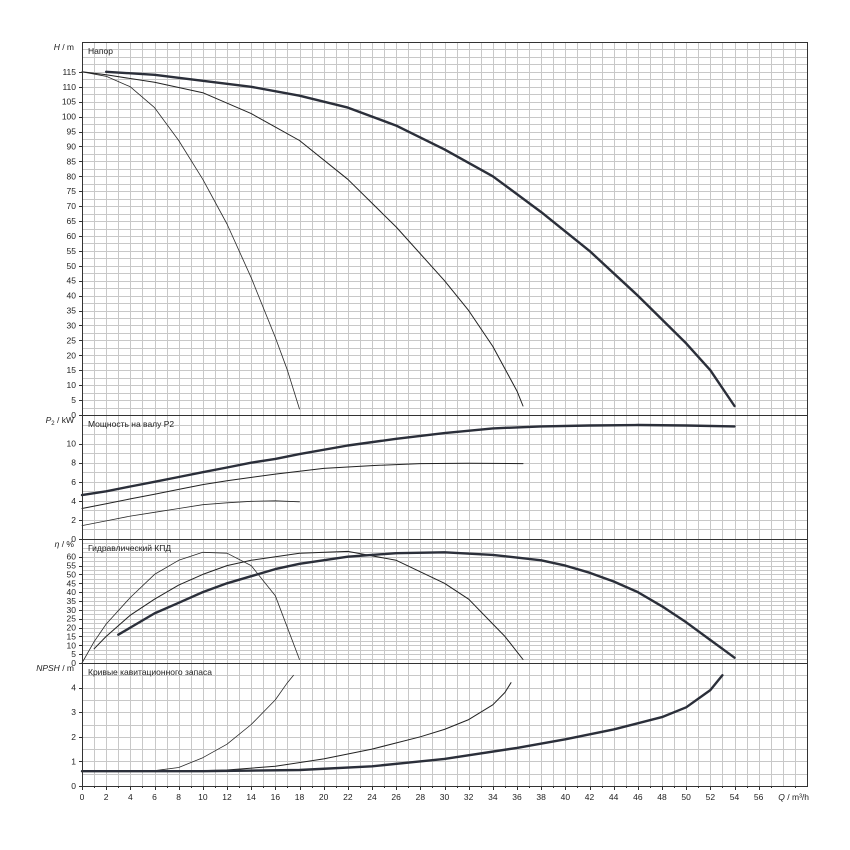 The height and width of the screenshot is (850, 850). I want to click on x-tick-label: 42, so click(590, 797).